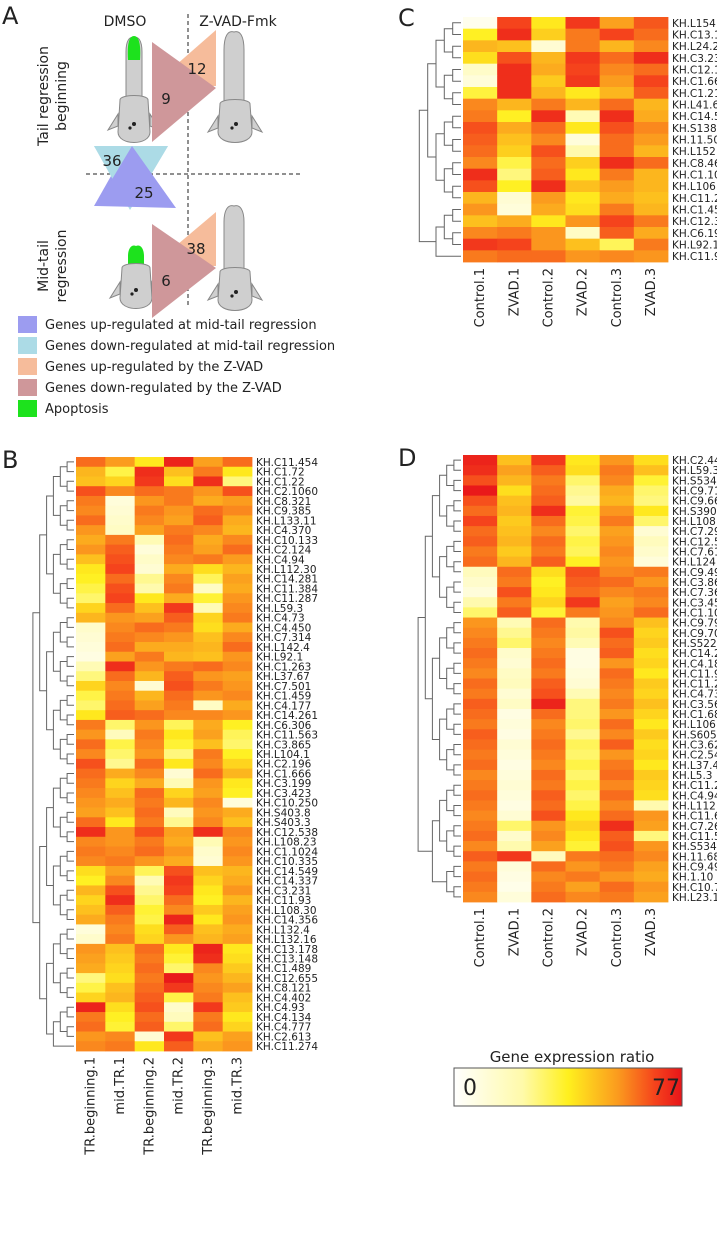 This screenshot has height=1245, width=717. Describe the element at coordinates (406, 18) in the screenshot. I see `panel-c-letter: C` at that location.